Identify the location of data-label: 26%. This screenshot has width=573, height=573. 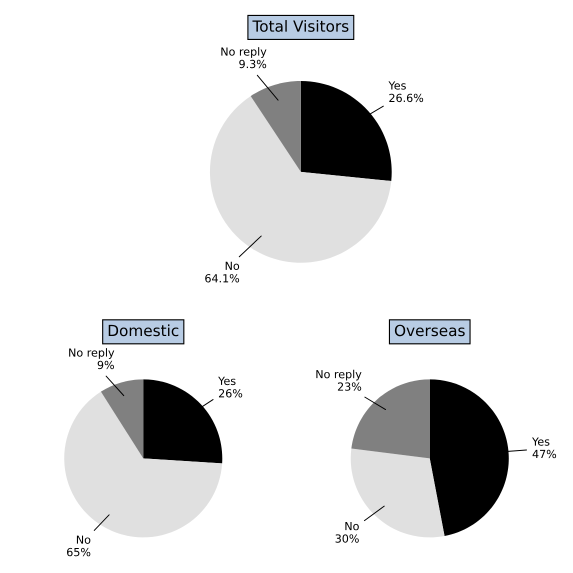
(230, 393).